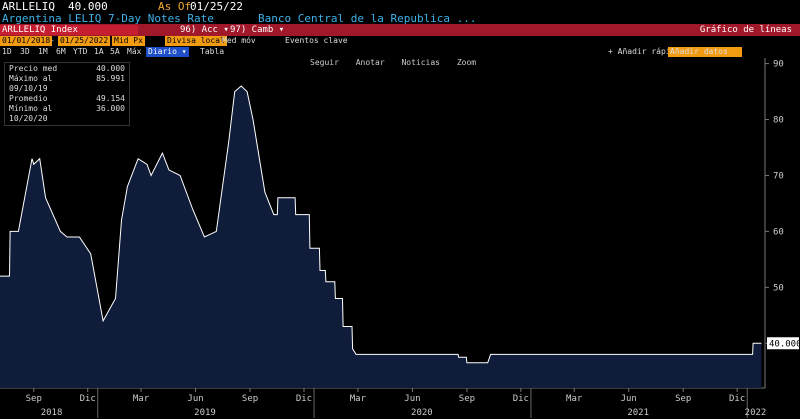  I want to click on key-events-toggle: Eventos clave, so click(316, 40).